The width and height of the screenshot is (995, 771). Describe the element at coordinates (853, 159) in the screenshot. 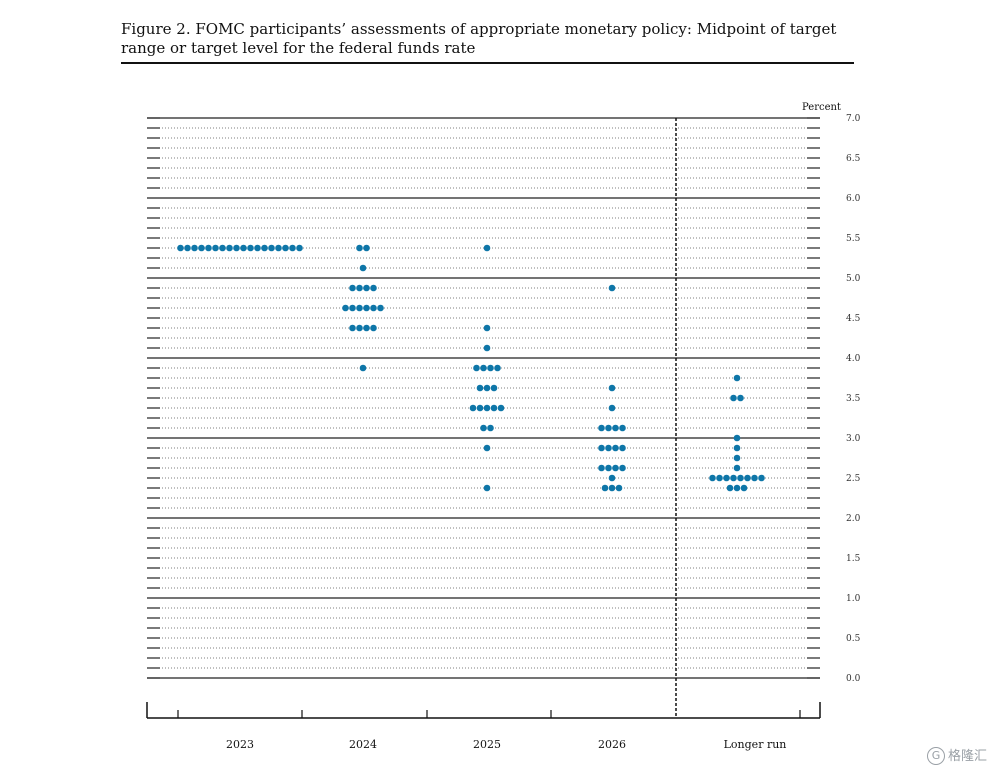

I see `y-tick-label: 6.5` at that location.